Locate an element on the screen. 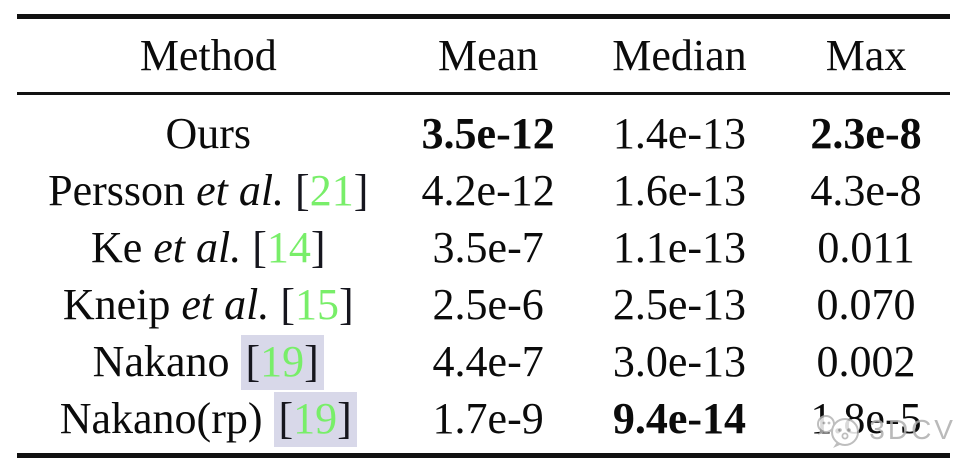 This screenshot has height=466, width=964. table-row: Persson et al. [21] 4.2e-12 1.6e-13 4.3e-8 is located at coordinates (483, 190).